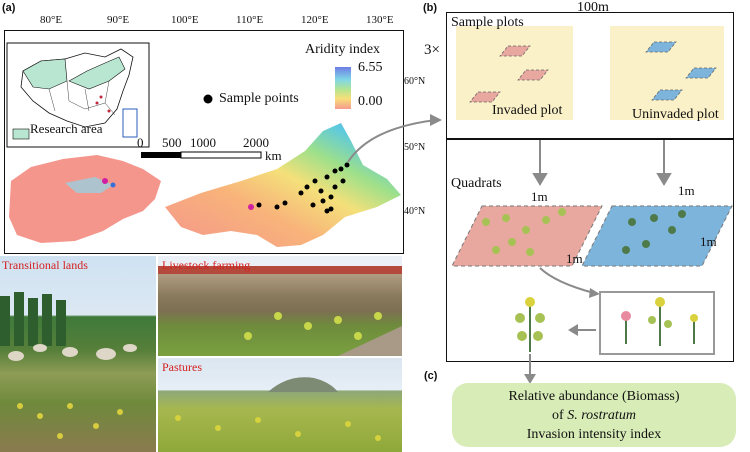 The image size is (750, 452). What do you see at coordinates (601, 415) in the screenshot?
I see `species-name: S. rostratum` at bounding box center [601, 415].